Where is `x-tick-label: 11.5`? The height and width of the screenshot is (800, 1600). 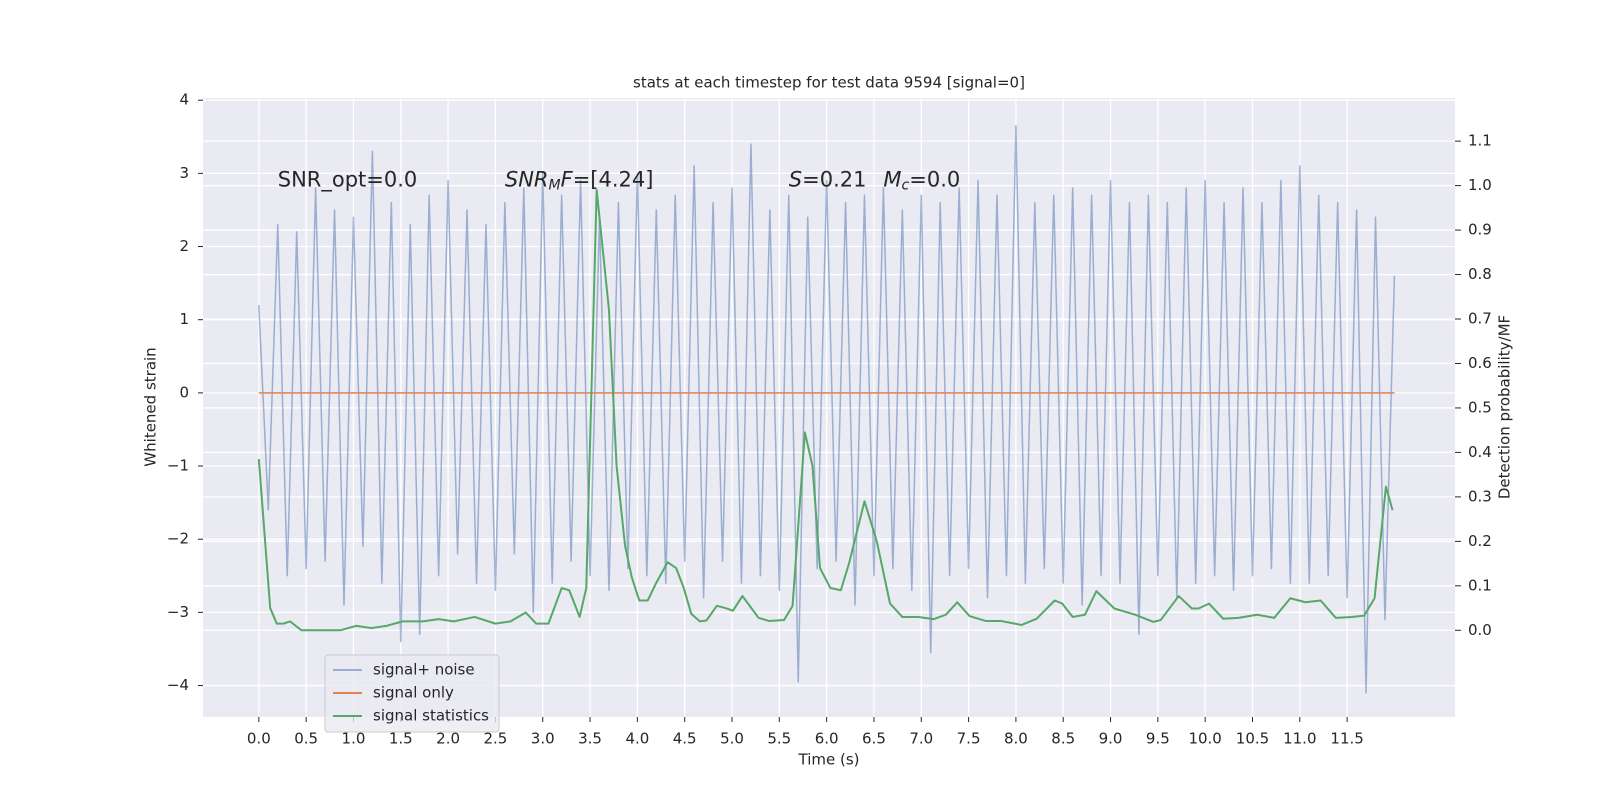
x-tick-label: 11.5 is located at coordinates (1346, 739).